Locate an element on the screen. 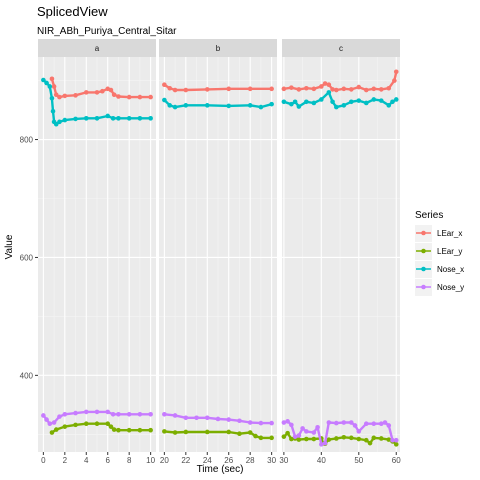  legend-label: Nose_y is located at coordinates (450, 287).